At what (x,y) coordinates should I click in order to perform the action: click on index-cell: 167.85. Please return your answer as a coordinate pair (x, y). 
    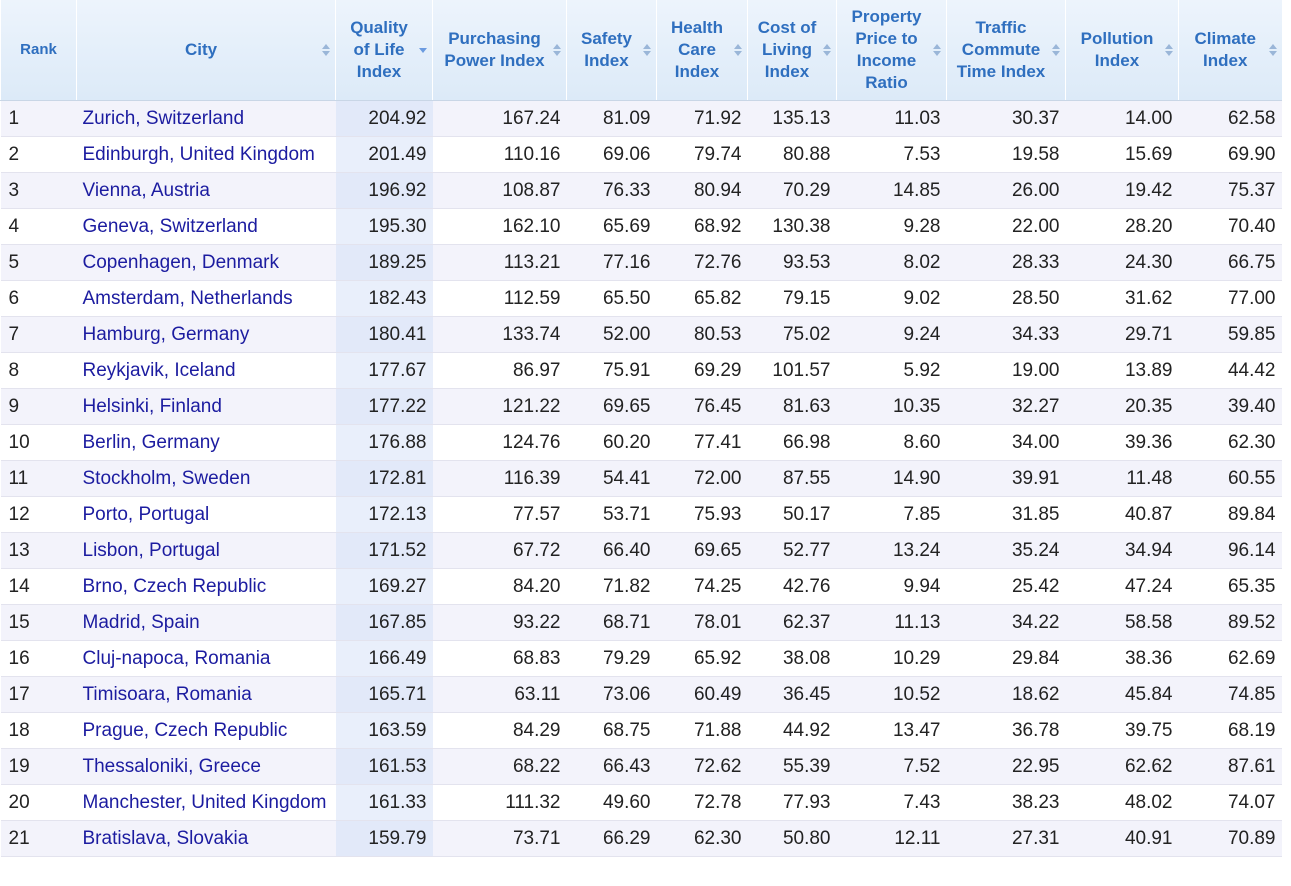
    Looking at the image, I should click on (384, 622).